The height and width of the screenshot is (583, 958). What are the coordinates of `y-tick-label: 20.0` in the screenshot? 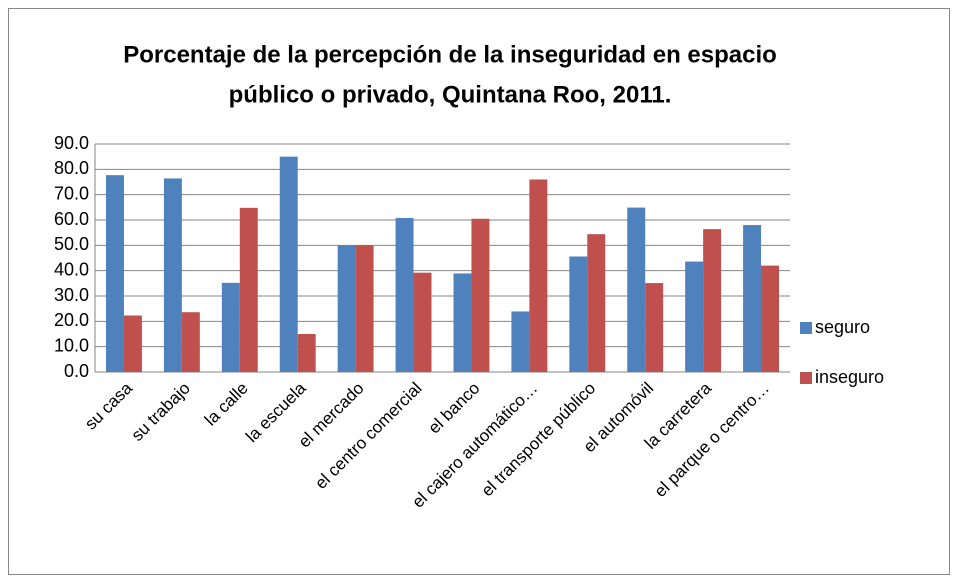 It's located at (71, 320).